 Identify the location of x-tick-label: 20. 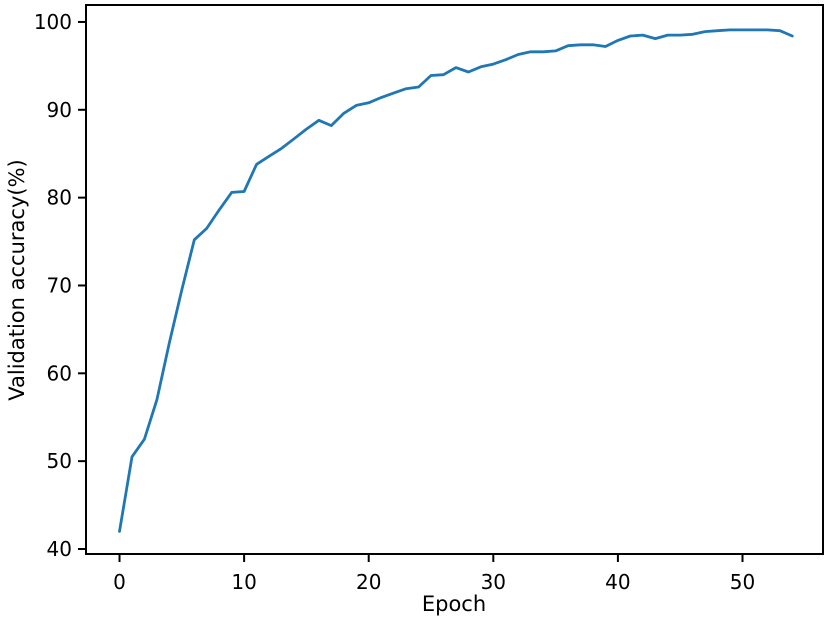
(368, 582).